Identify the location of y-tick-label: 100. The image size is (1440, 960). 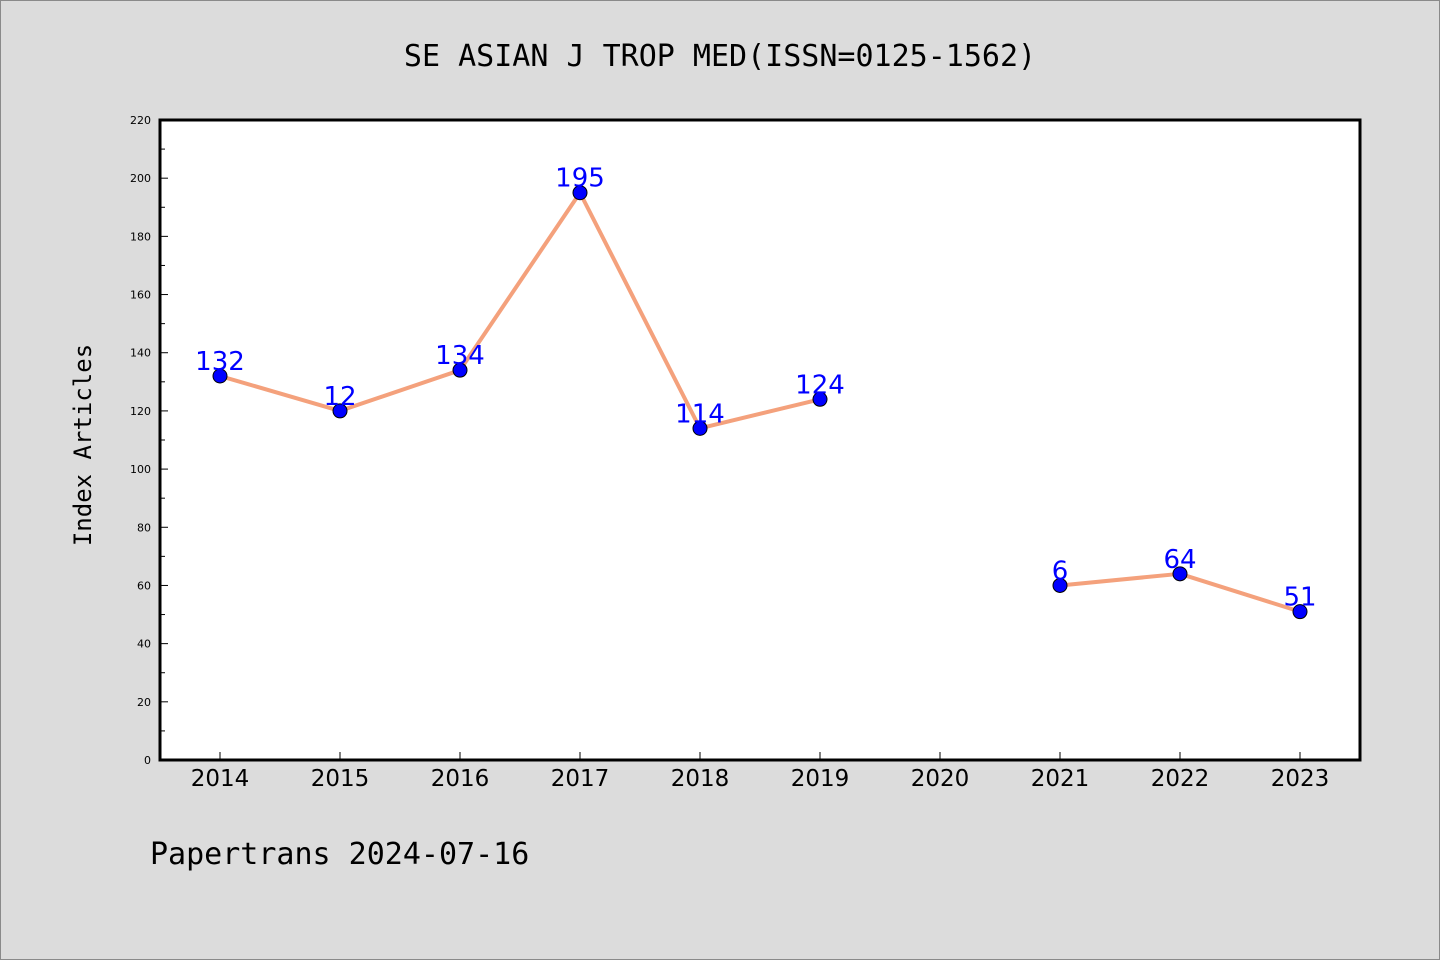
(140, 469).